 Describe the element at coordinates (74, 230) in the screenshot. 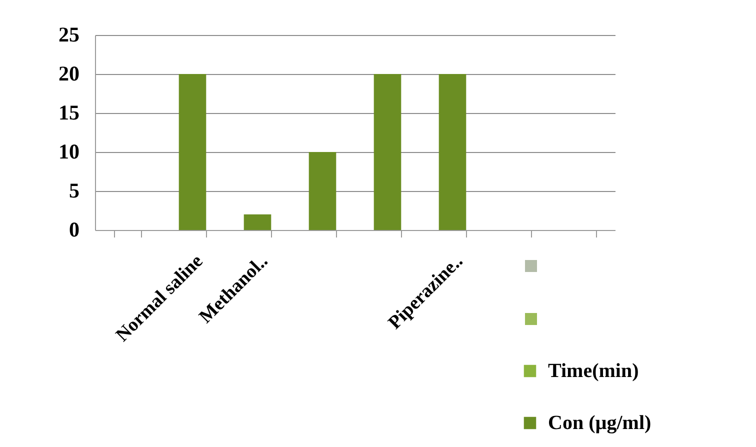

I see `y-tick-label: 0` at that location.